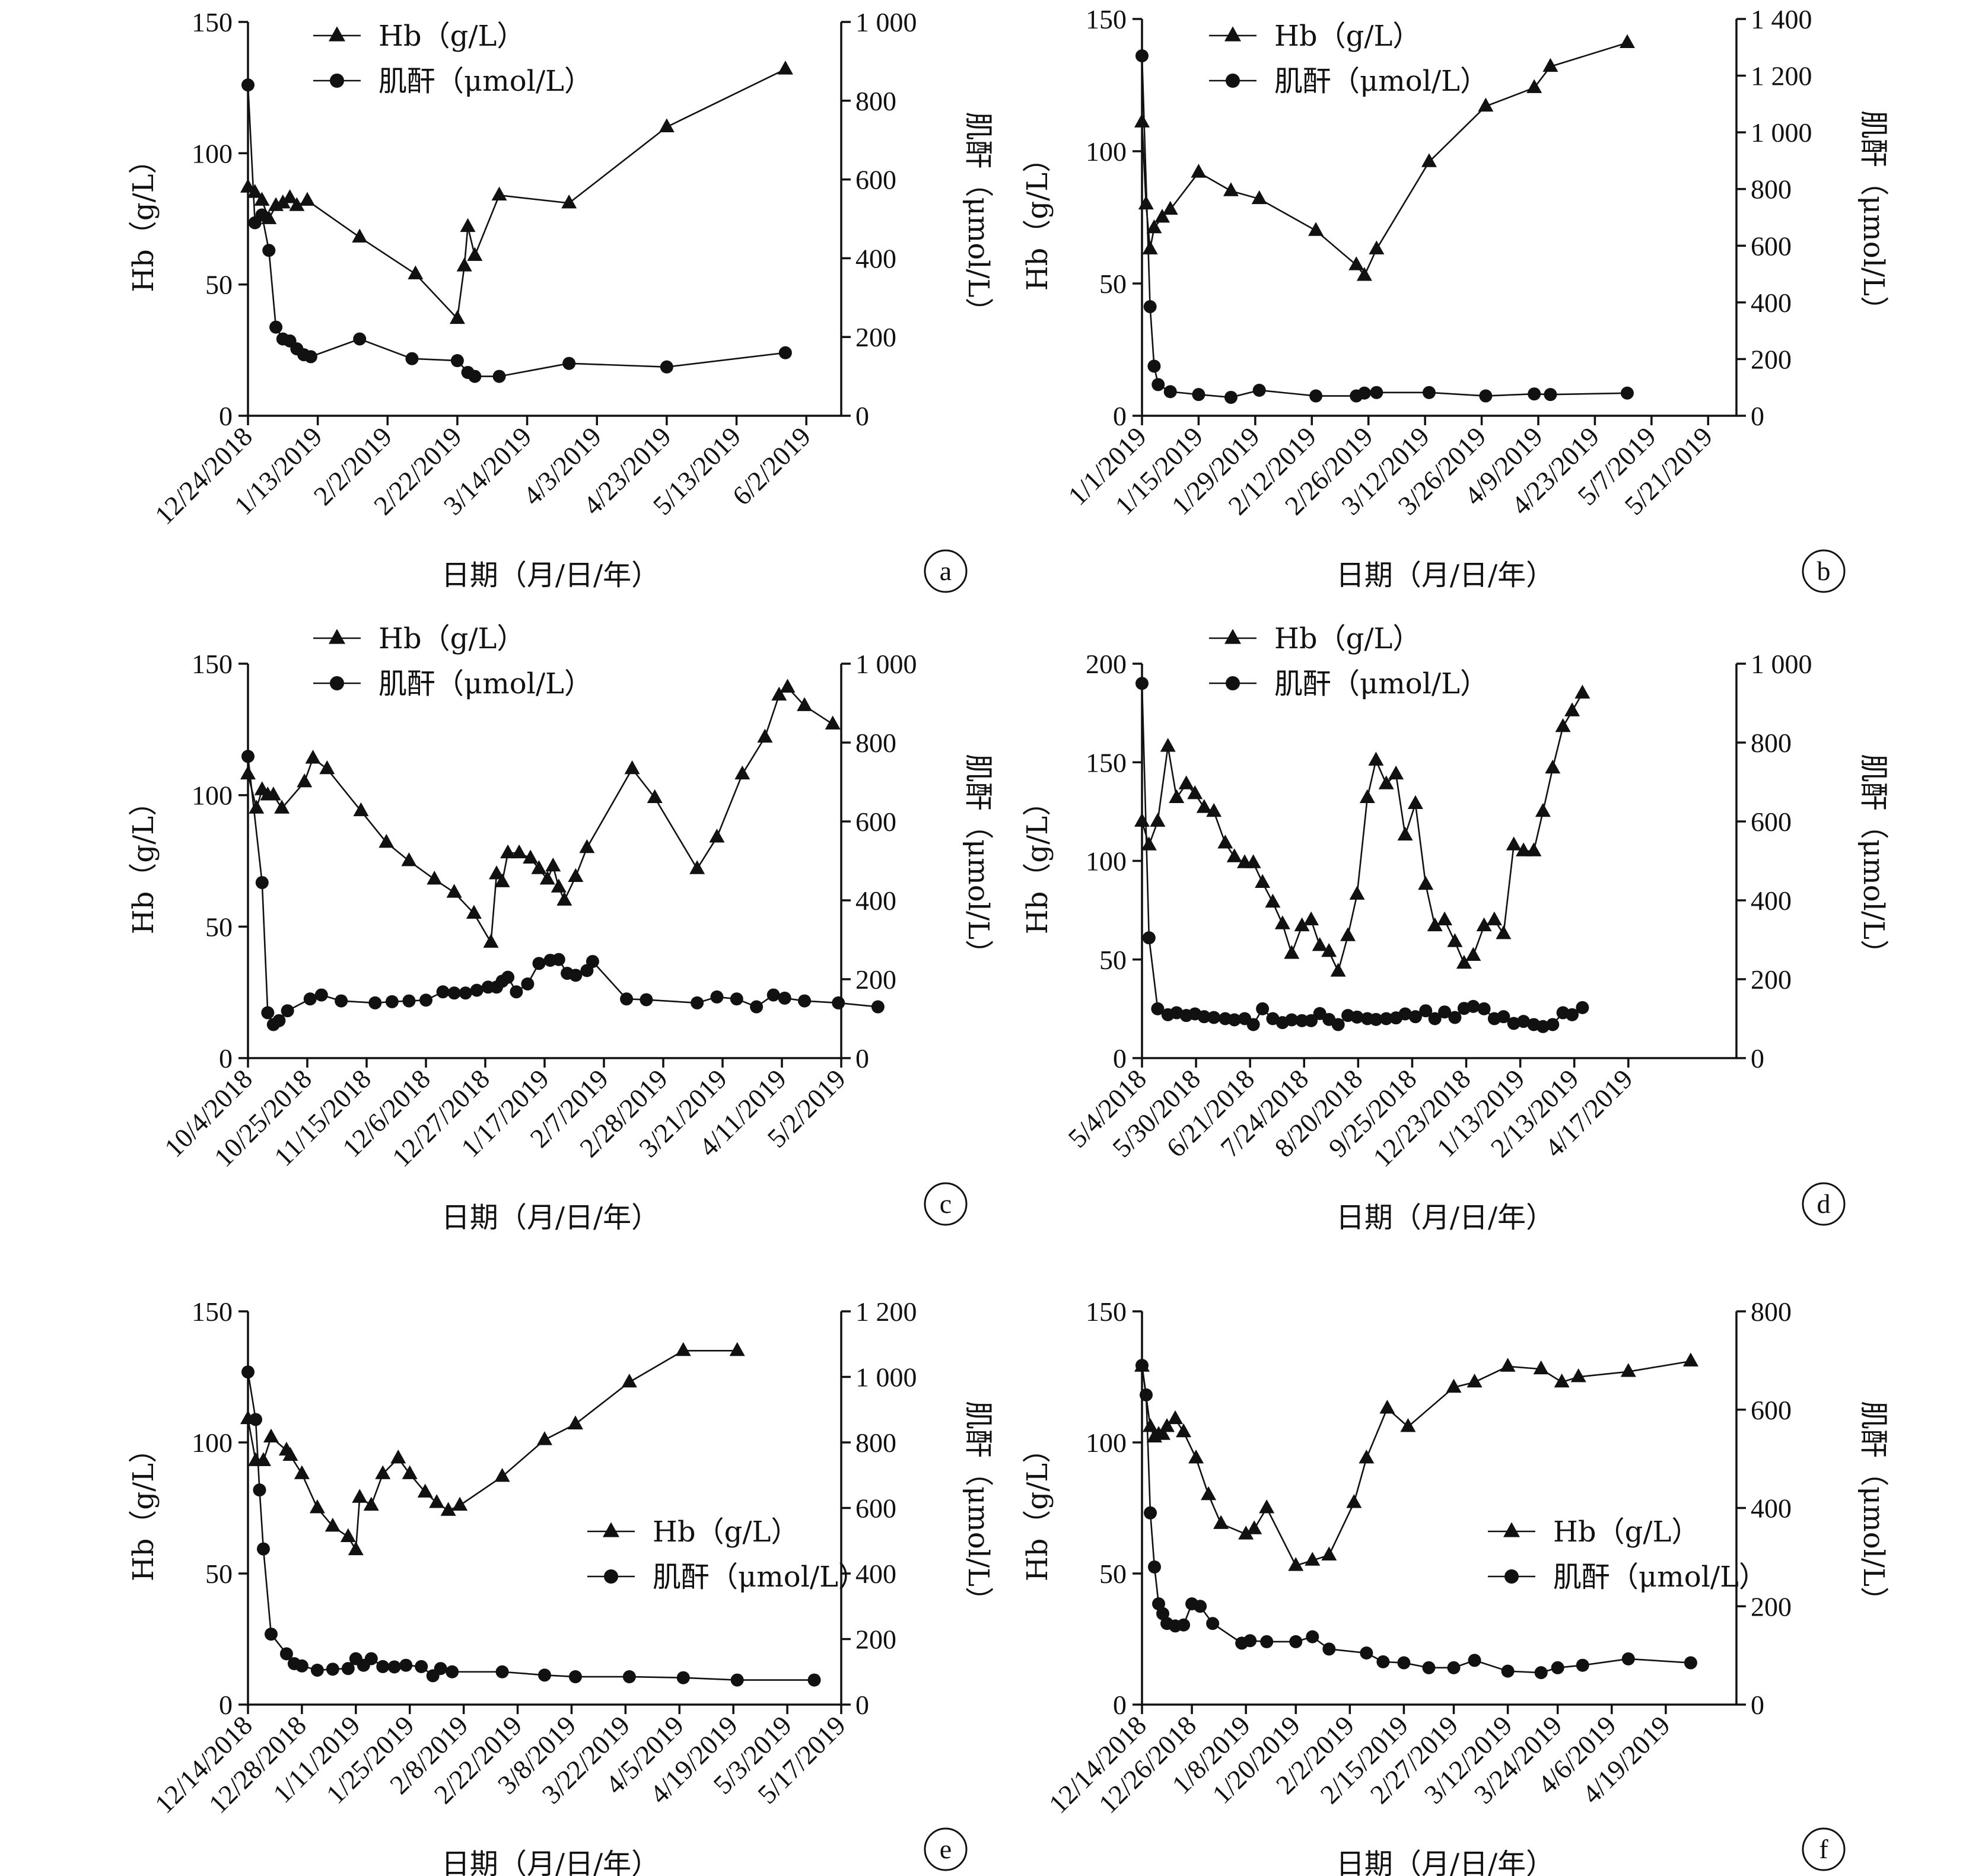 This screenshot has height=1876, width=1985. I want to click on legend: Hb（g/L） 肌酐（μmol/L）, so click(453, 661).